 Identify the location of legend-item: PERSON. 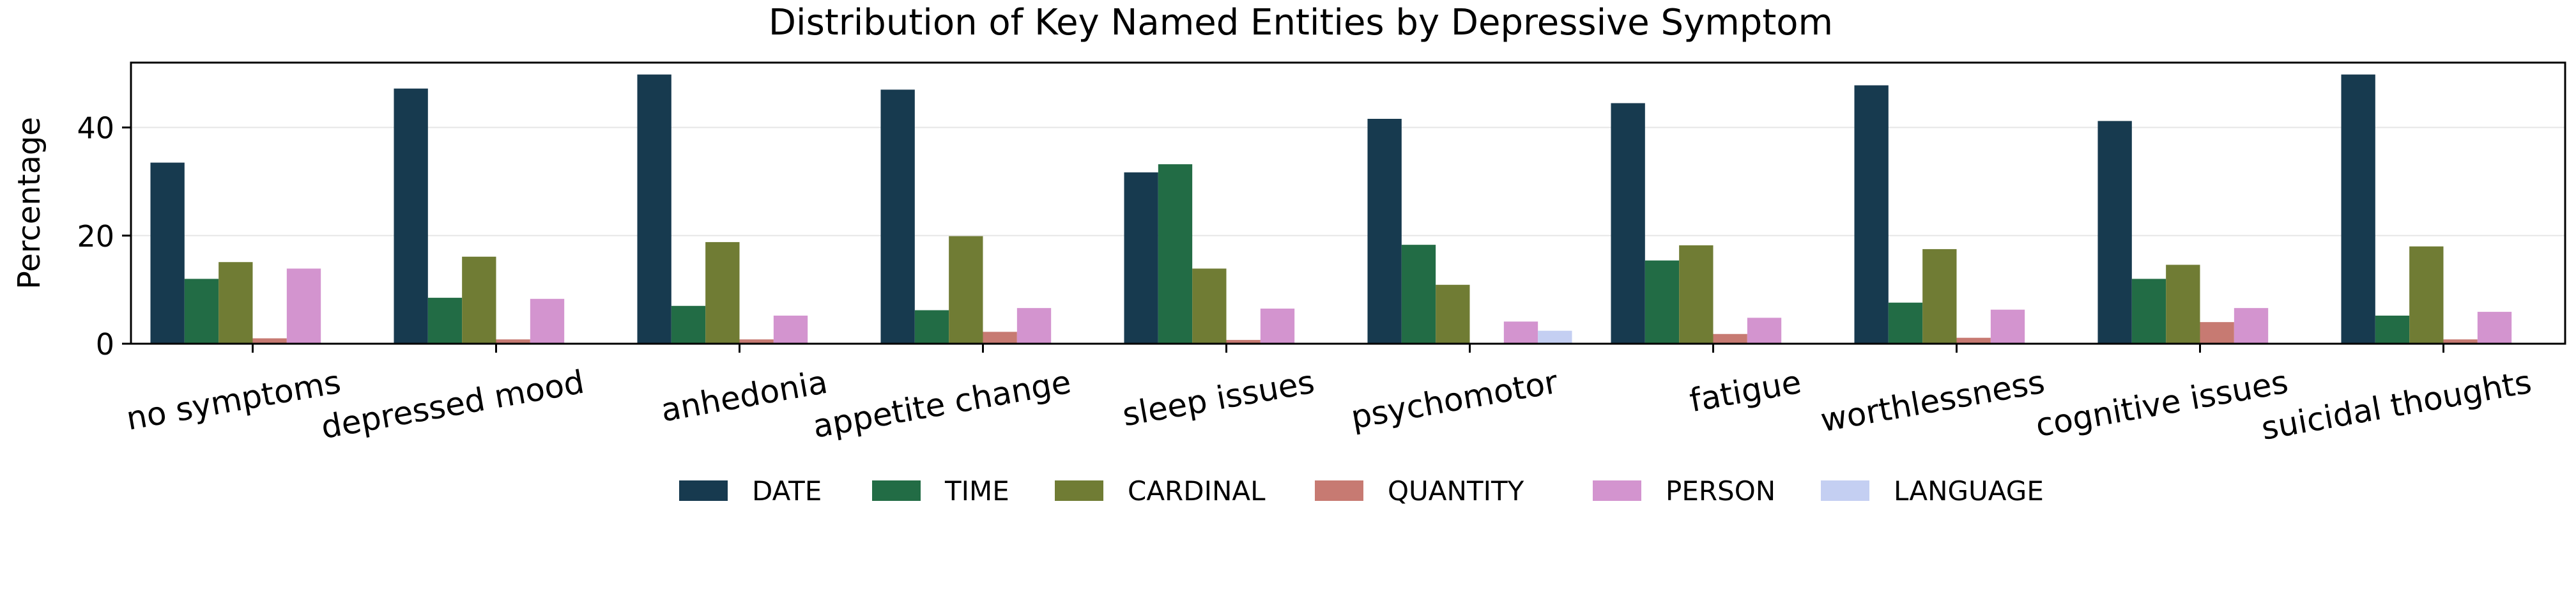
(1684, 491).